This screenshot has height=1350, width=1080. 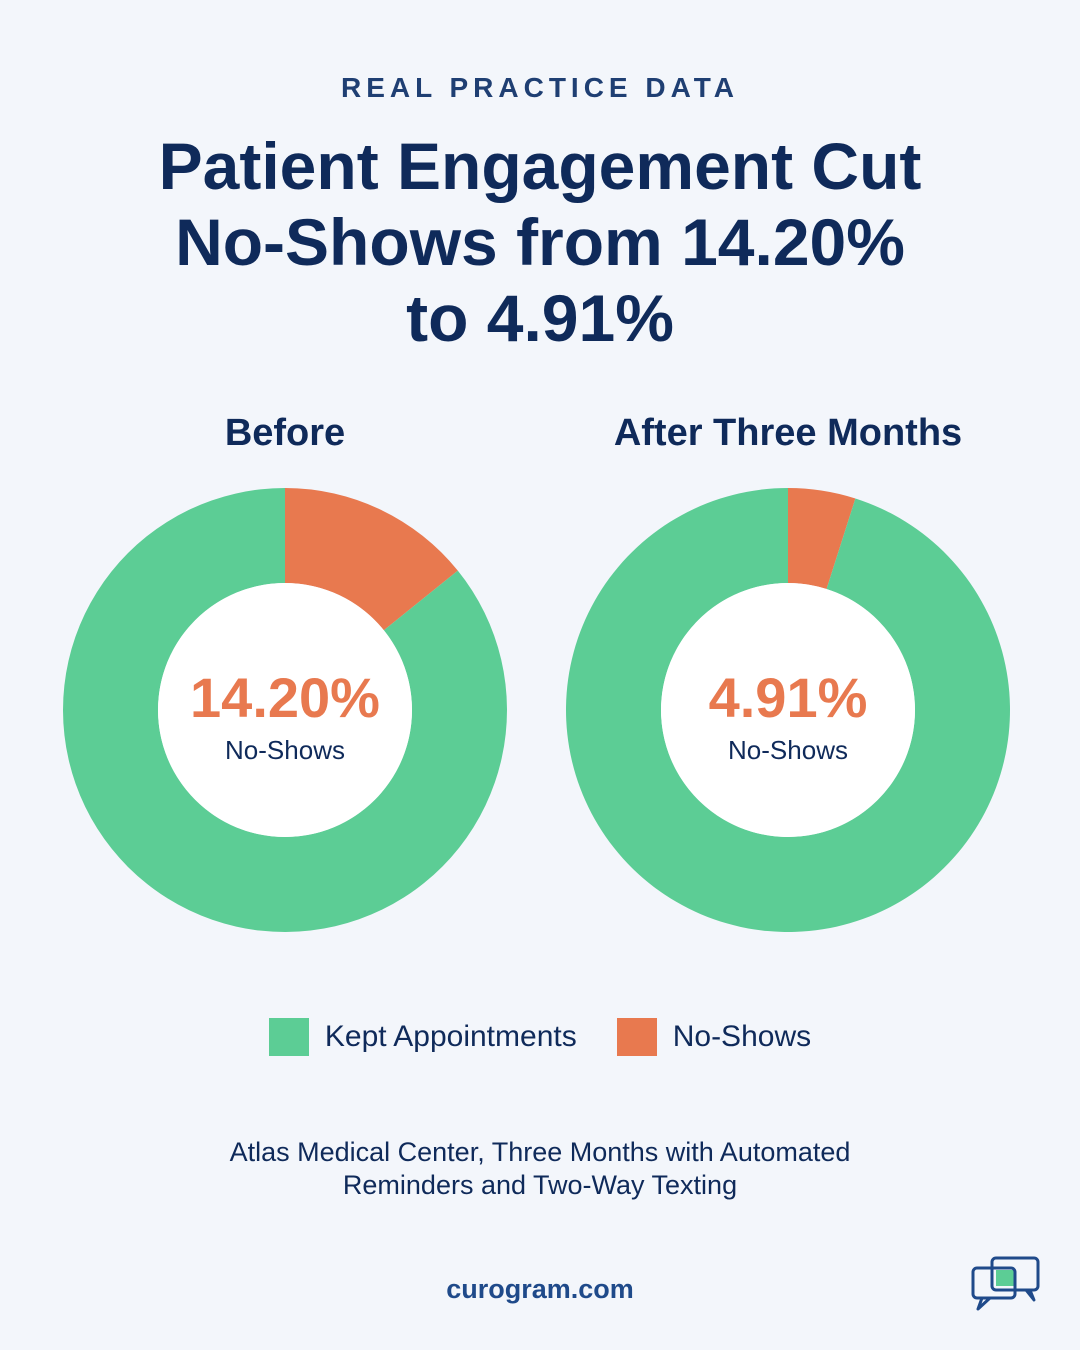 I want to click on headline-line: to 4.91%, so click(x=540, y=318).